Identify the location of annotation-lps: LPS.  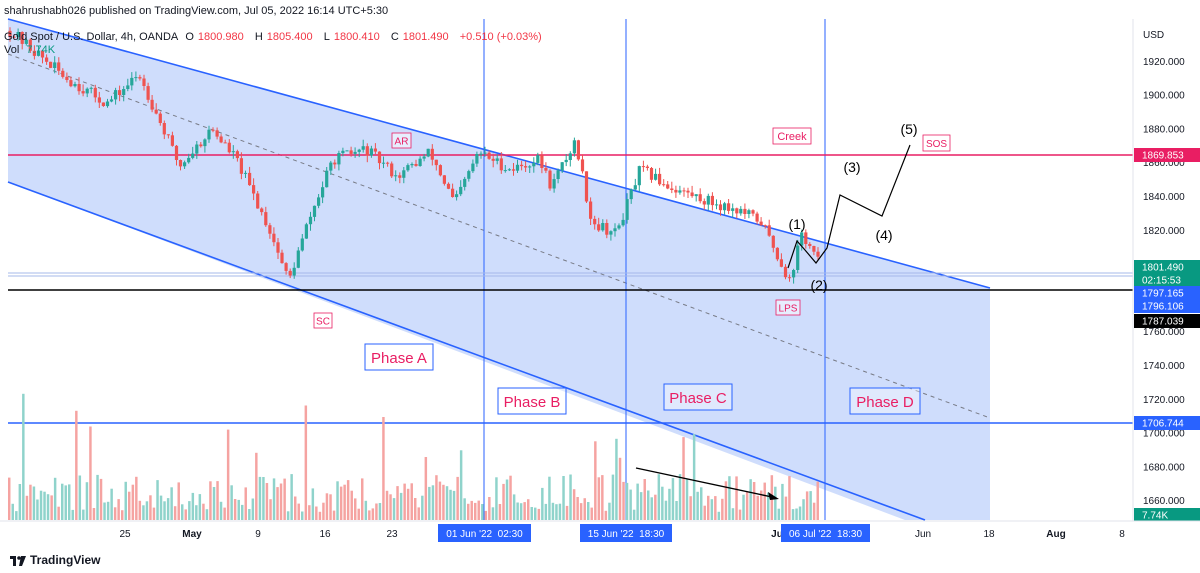
(788, 307).